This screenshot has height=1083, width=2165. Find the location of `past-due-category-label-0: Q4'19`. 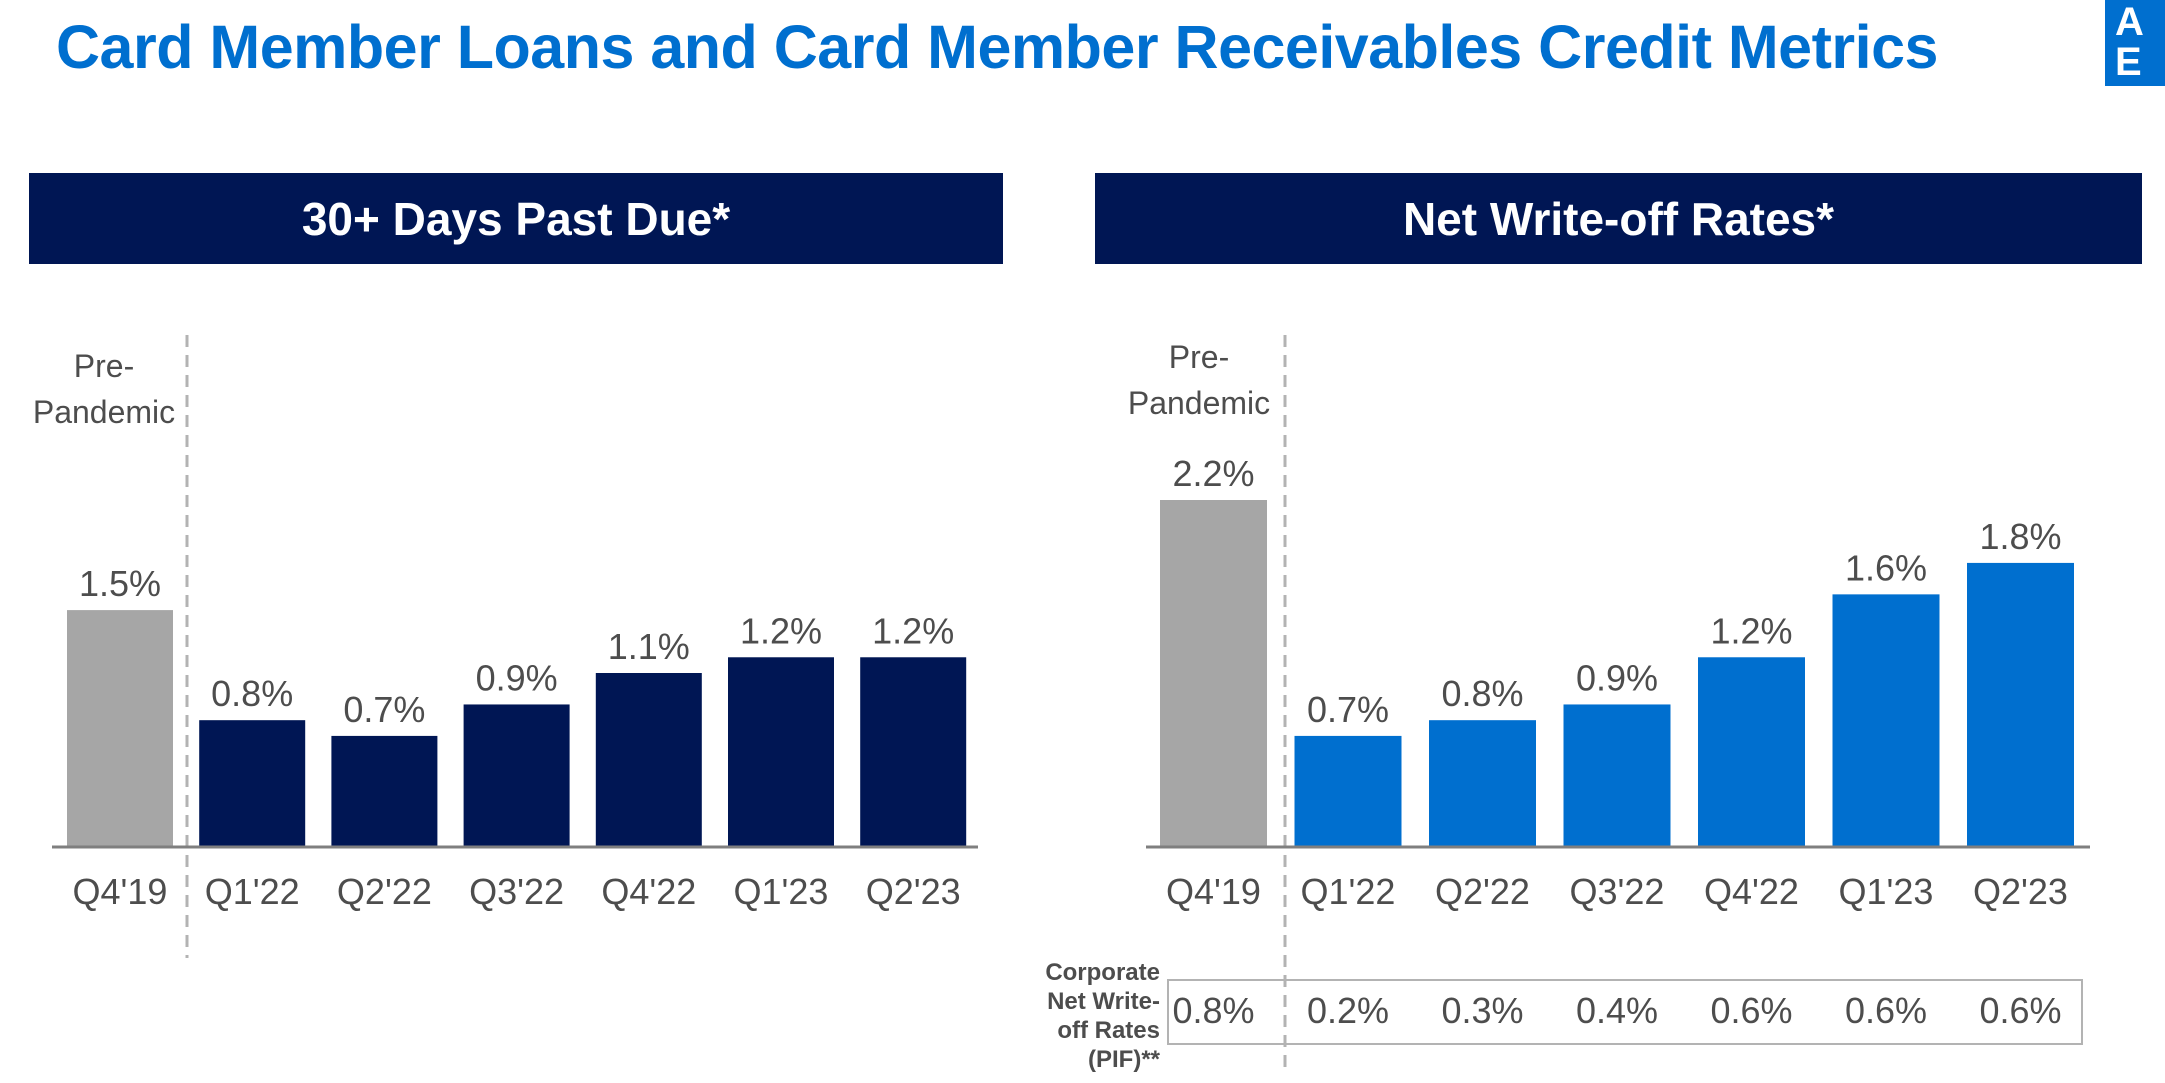

past-due-category-label-0: Q4'19 is located at coordinates (120, 891).